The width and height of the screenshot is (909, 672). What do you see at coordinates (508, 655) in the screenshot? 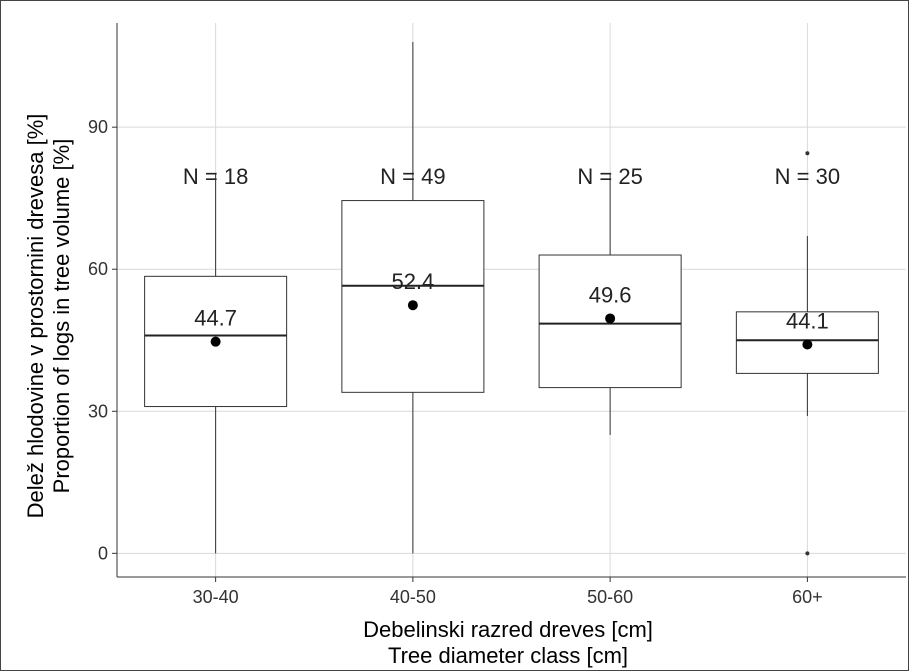
I see `x-axis-title-english: Tree diameter class [cm]` at bounding box center [508, 655].